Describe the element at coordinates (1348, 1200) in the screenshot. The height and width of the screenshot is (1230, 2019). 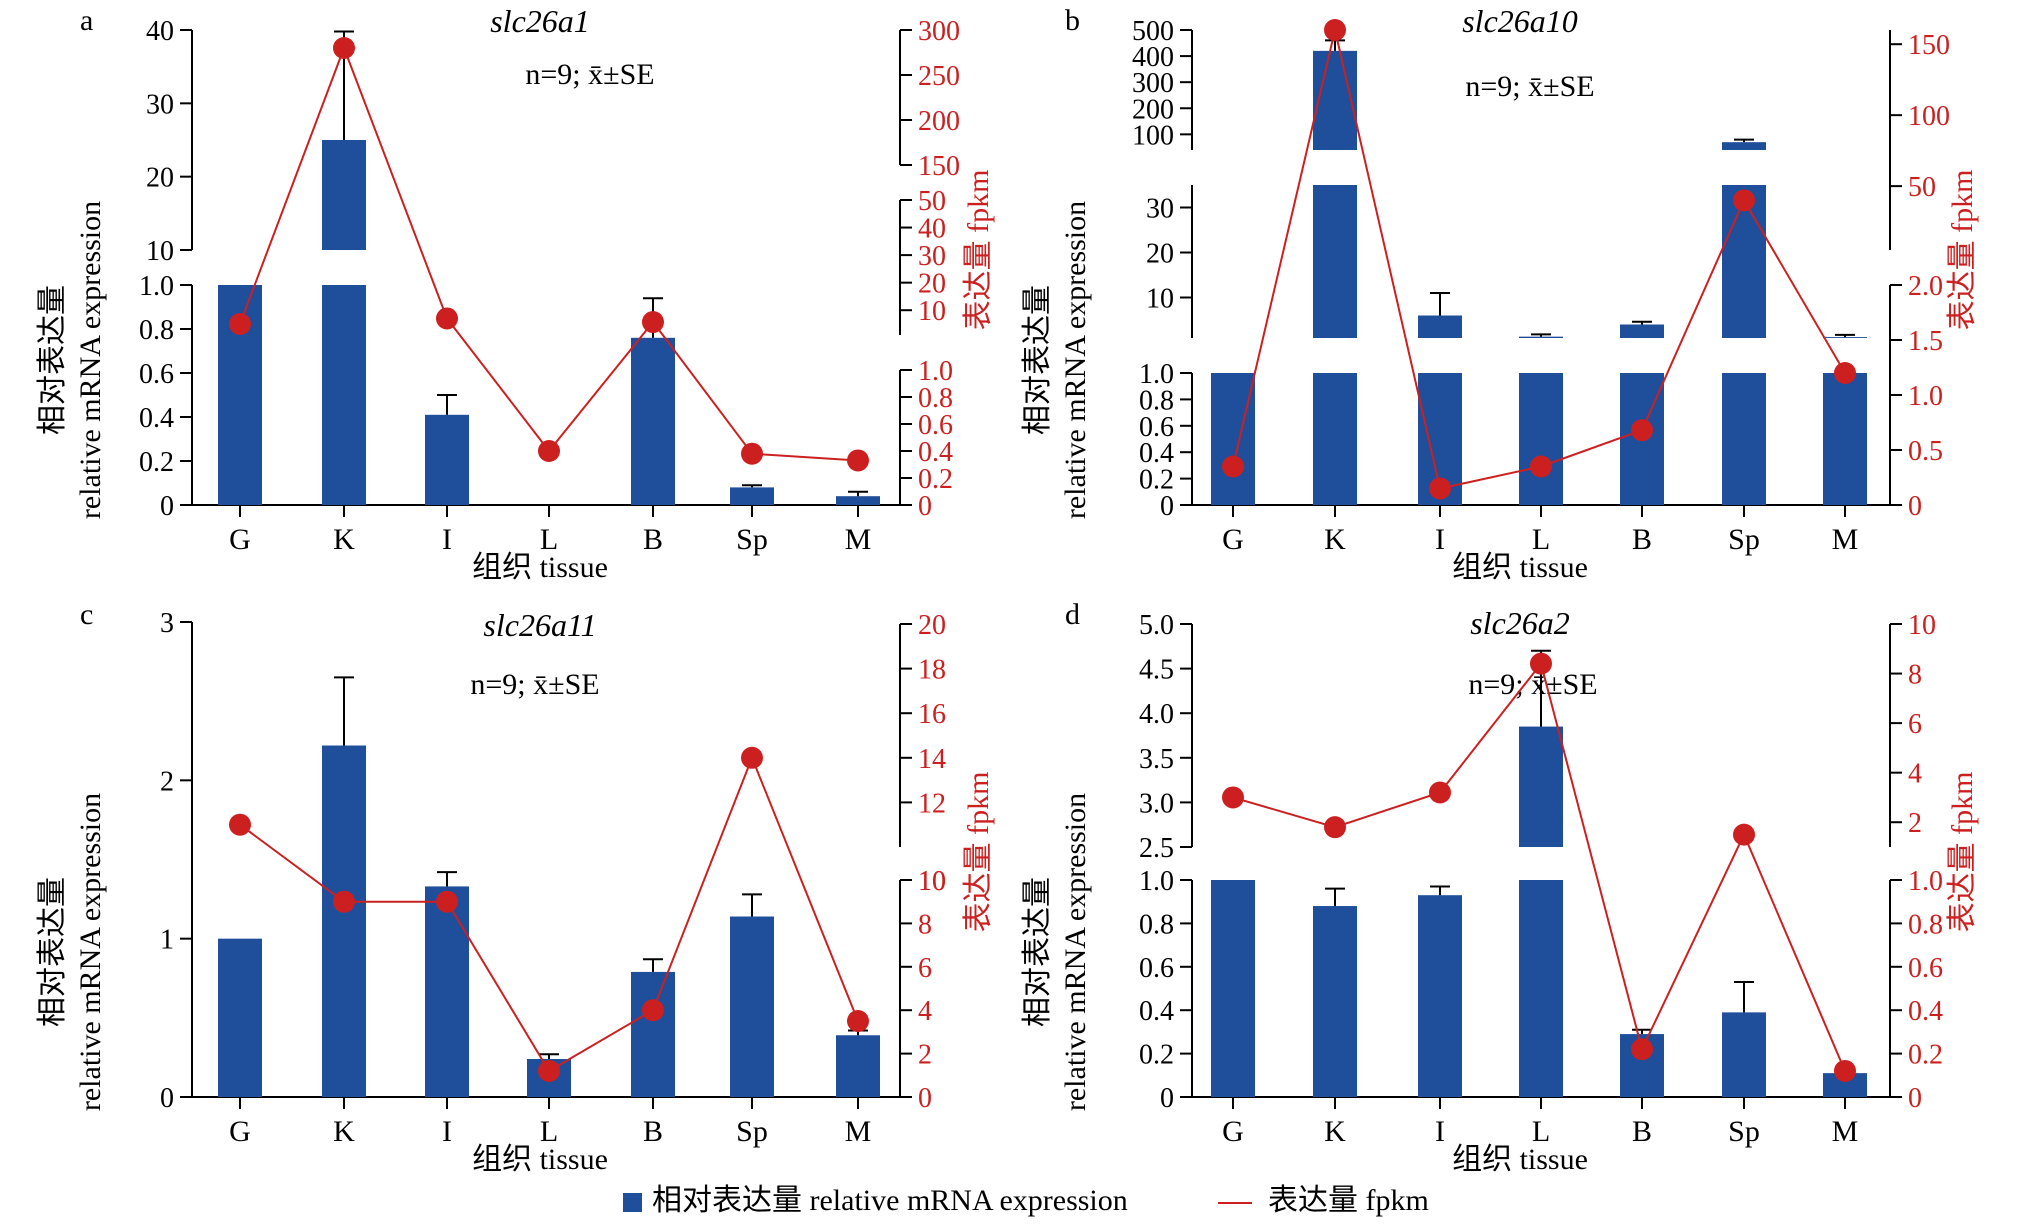
I see `legend-line-label: 表达量 fpkm` at that location.